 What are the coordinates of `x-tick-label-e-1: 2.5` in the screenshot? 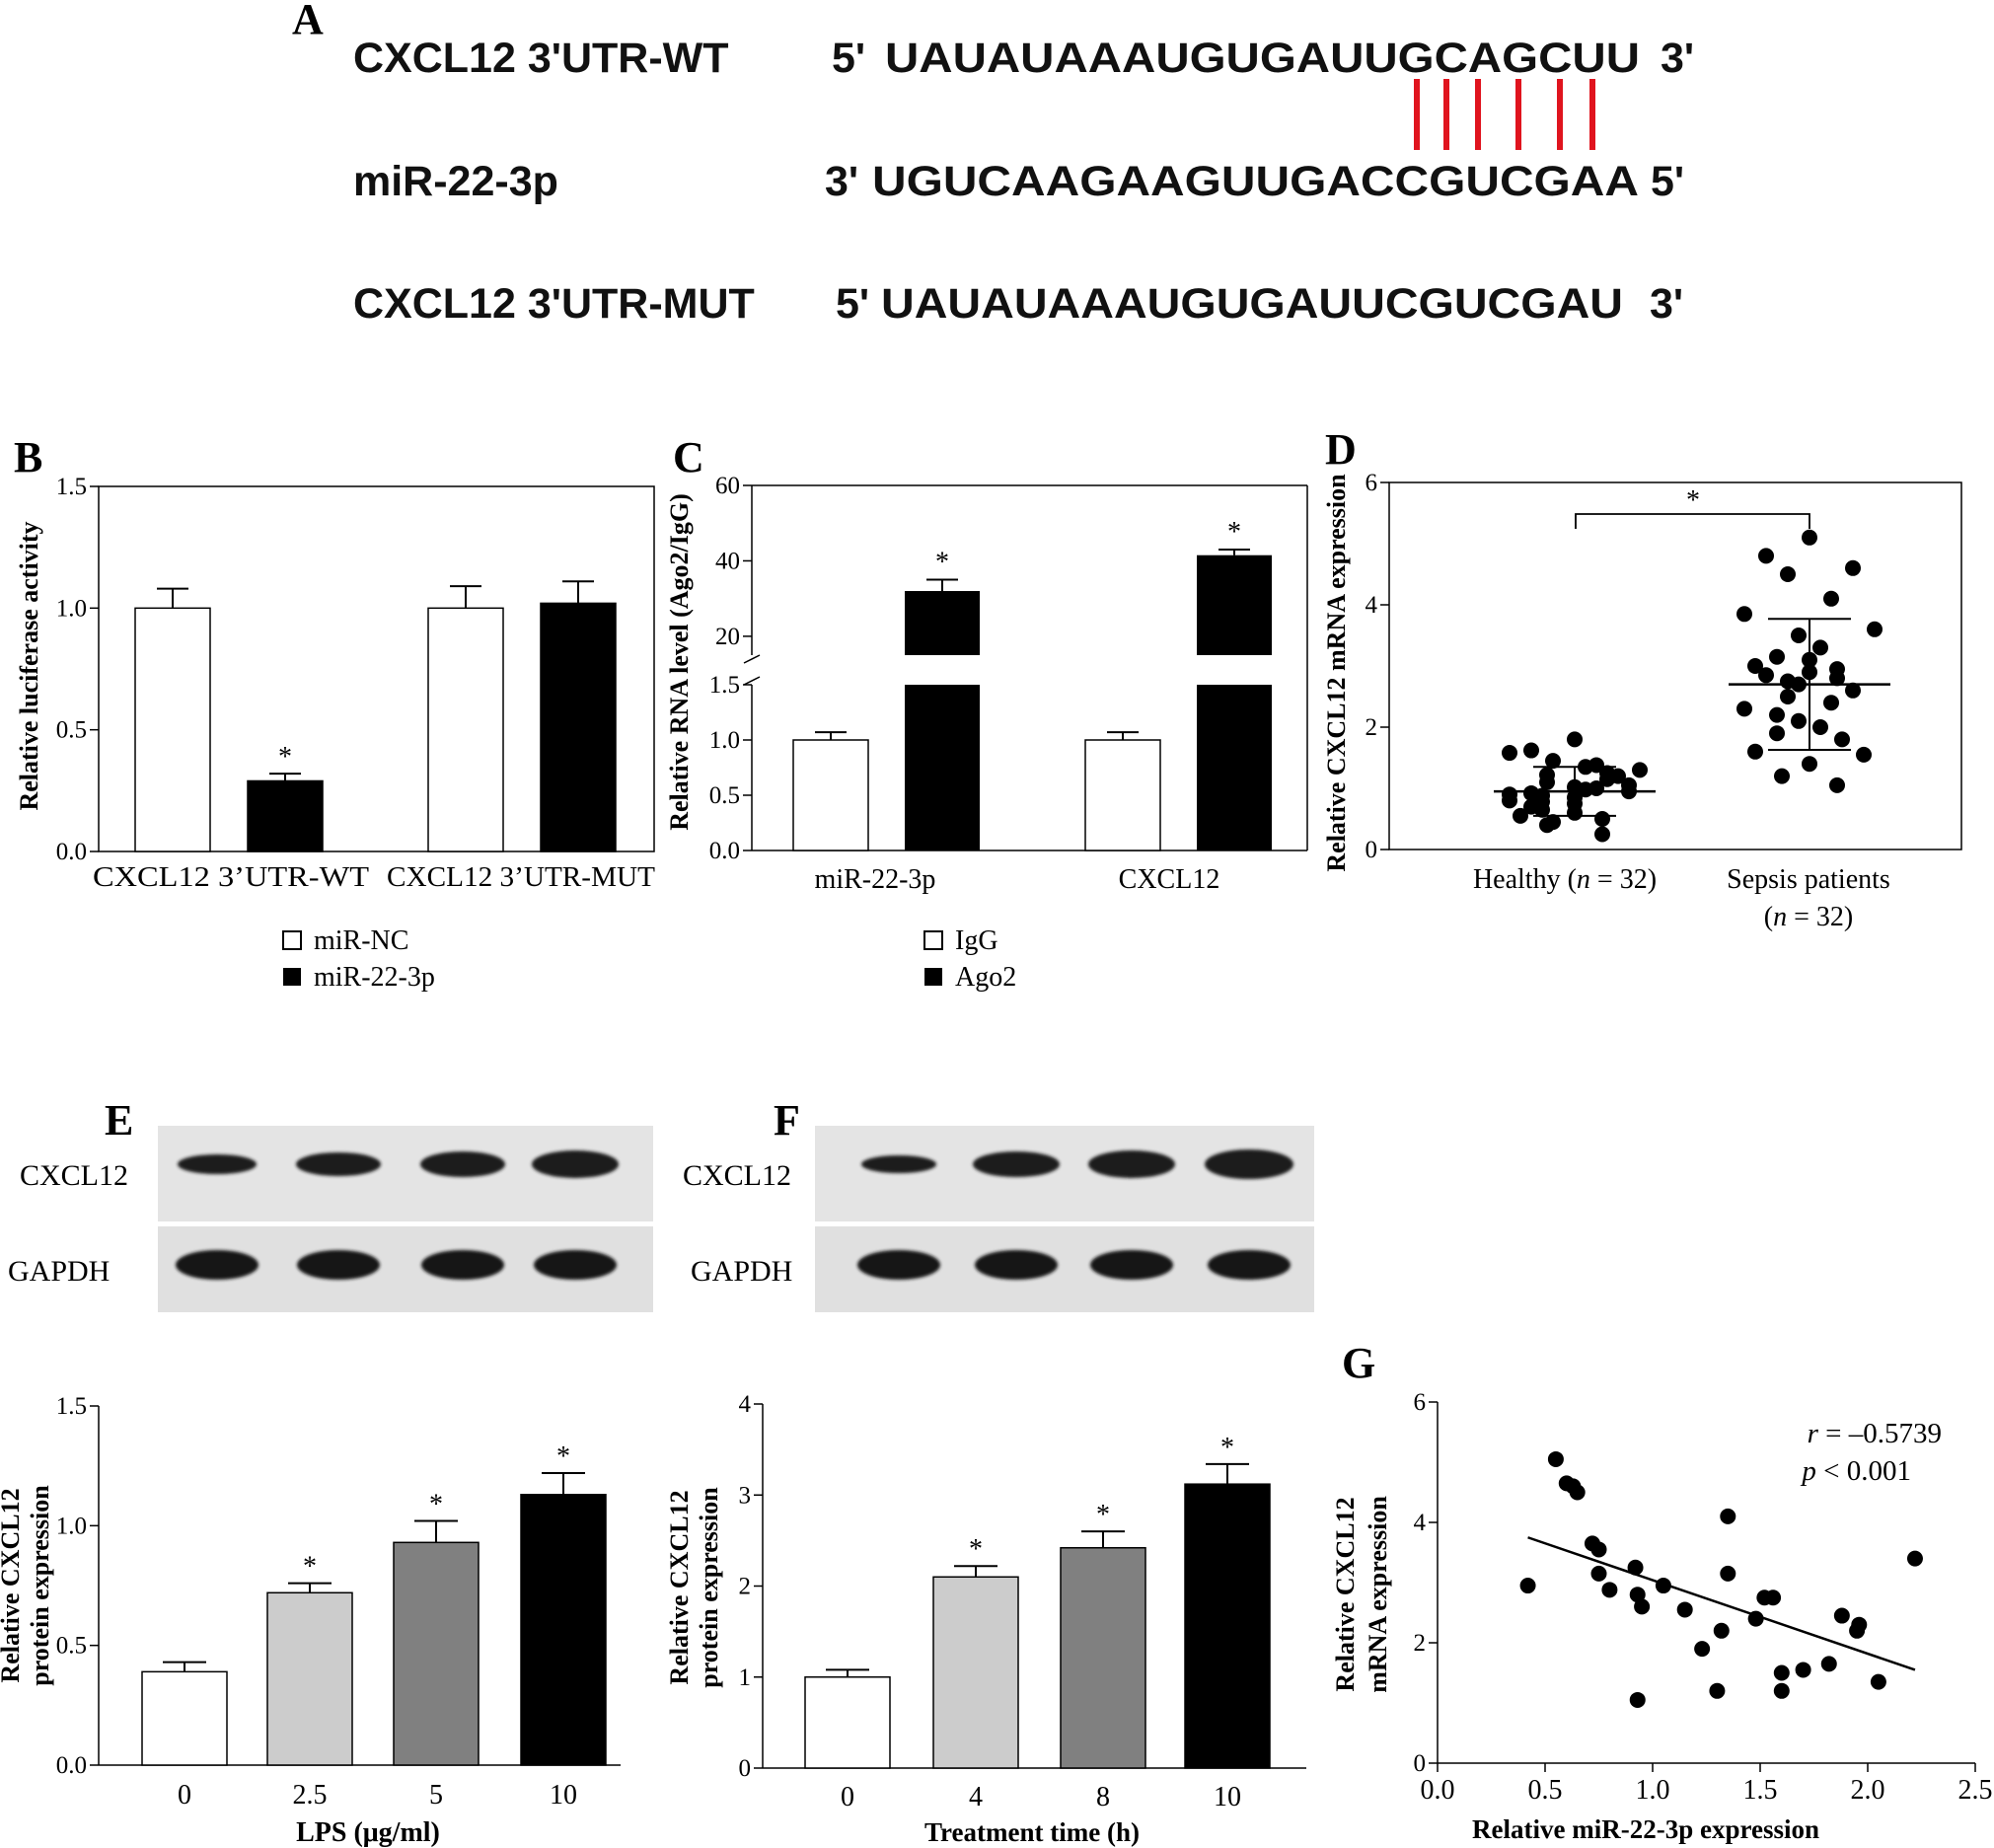 It's located at (310, 1795).